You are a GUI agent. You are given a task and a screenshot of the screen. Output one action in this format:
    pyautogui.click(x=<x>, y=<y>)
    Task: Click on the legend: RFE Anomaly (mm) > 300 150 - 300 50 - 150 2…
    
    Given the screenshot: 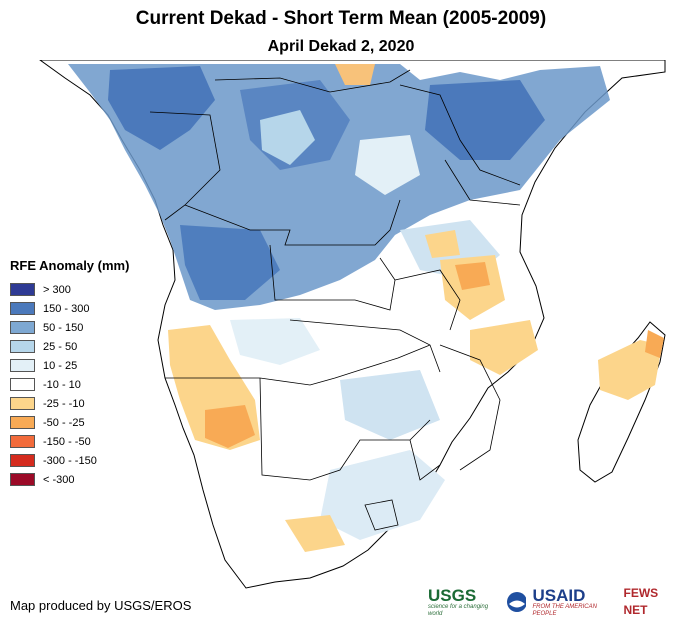 What is the action you would take?
    pyautogui.click(x=69, y=373)
    